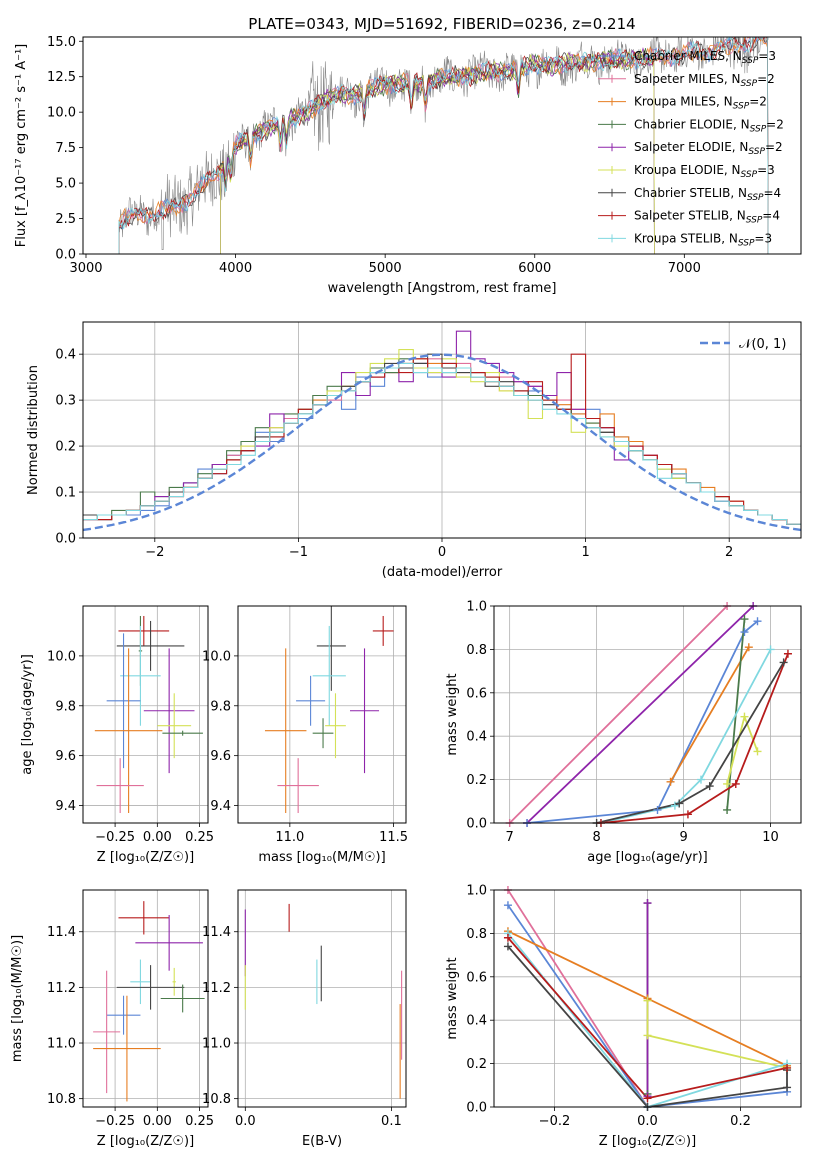 This screenshot has width=819, height=1170. Describe the element at coordinates (65, 148) in the screenshot. I see `y-tick-label: 7.5` at that location.